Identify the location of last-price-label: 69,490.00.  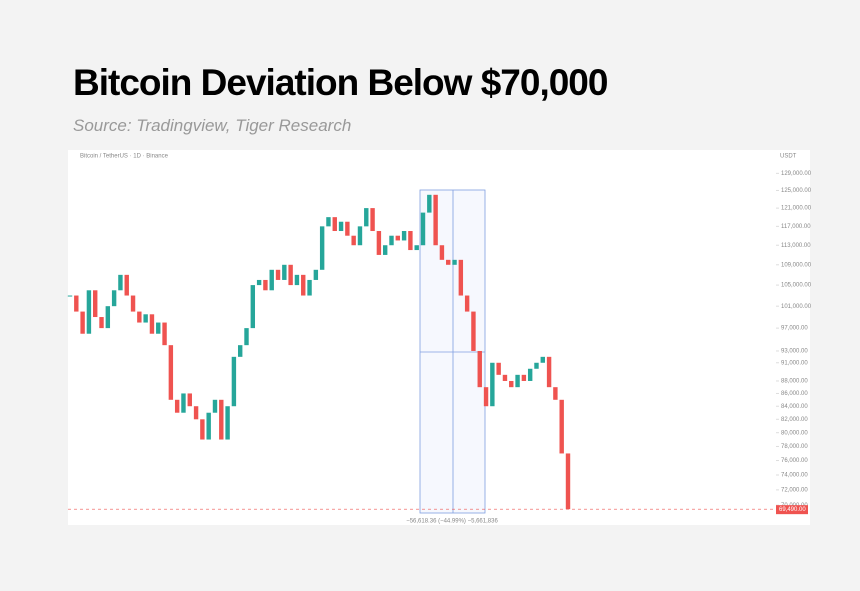
(792, 510).